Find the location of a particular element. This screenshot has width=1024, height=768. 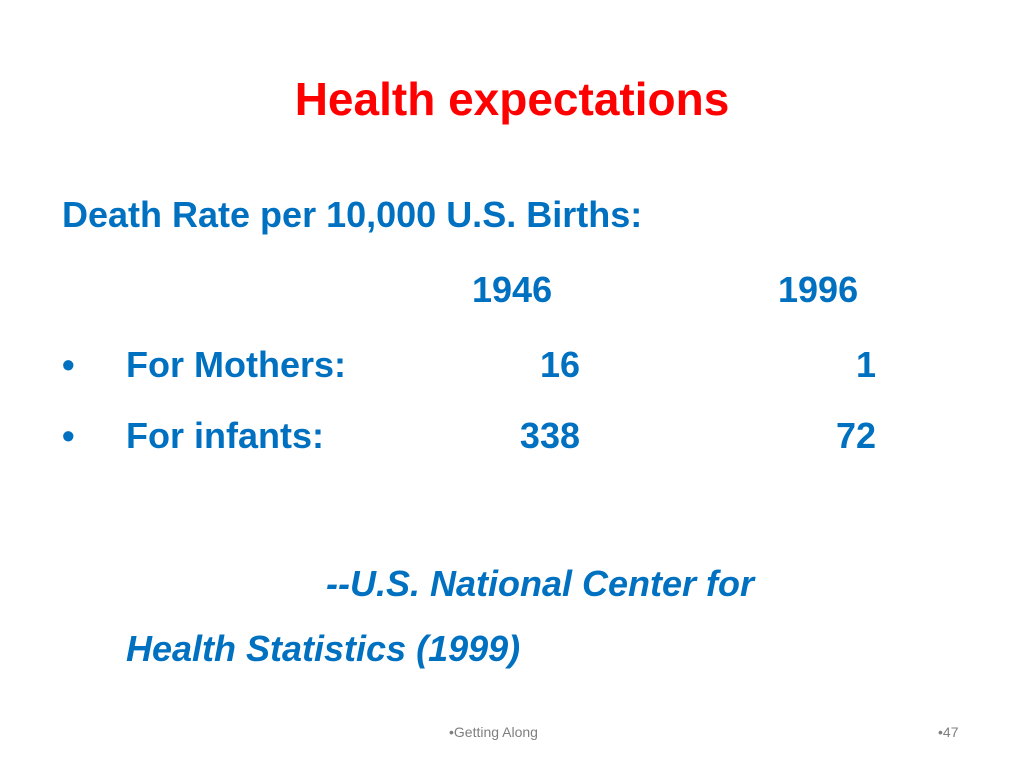

value-mothers-1946: 16 is located at coordinates (559, 364).